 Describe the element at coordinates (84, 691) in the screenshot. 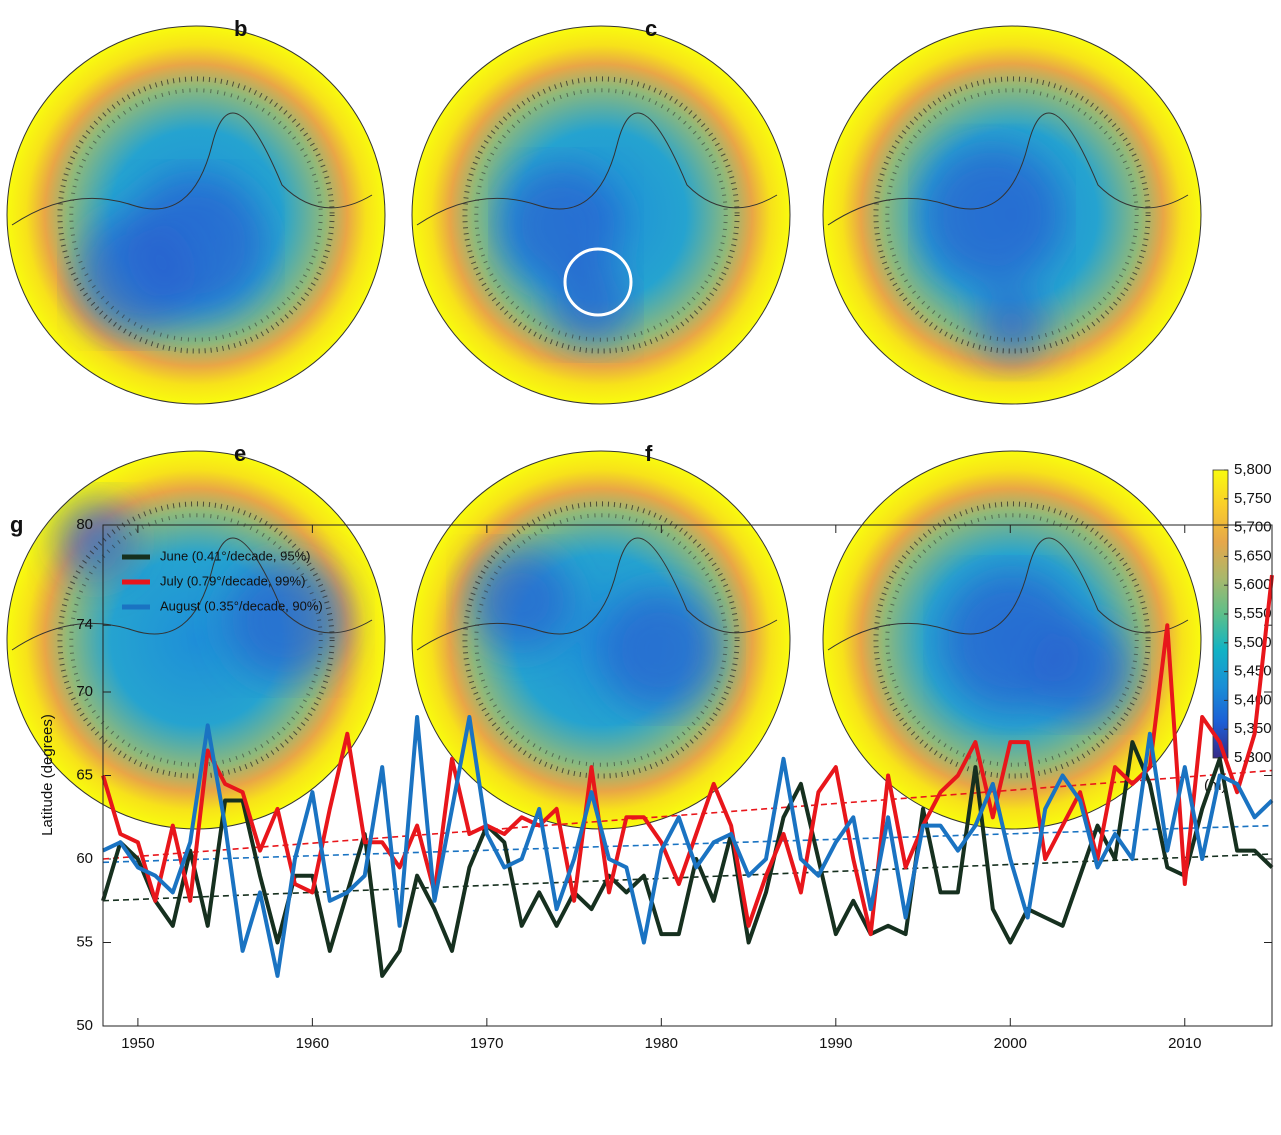

I see `y-tick-label: 70` at that location.